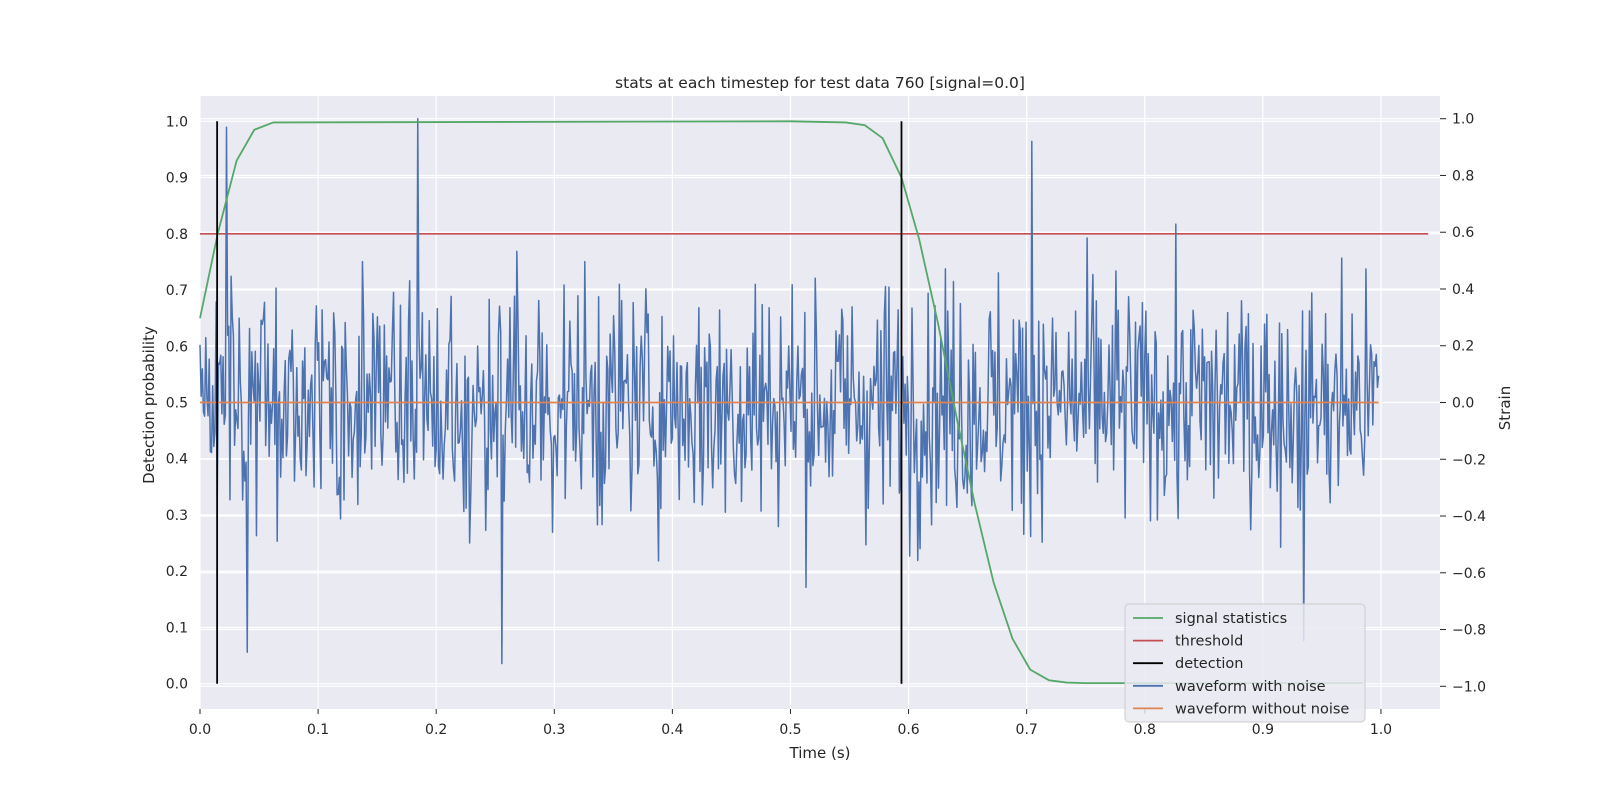 Image resolution: width=1600 pixels, height=800 pixels. I want to click on y2-tick-label: −1.0, so click(1469, 687).